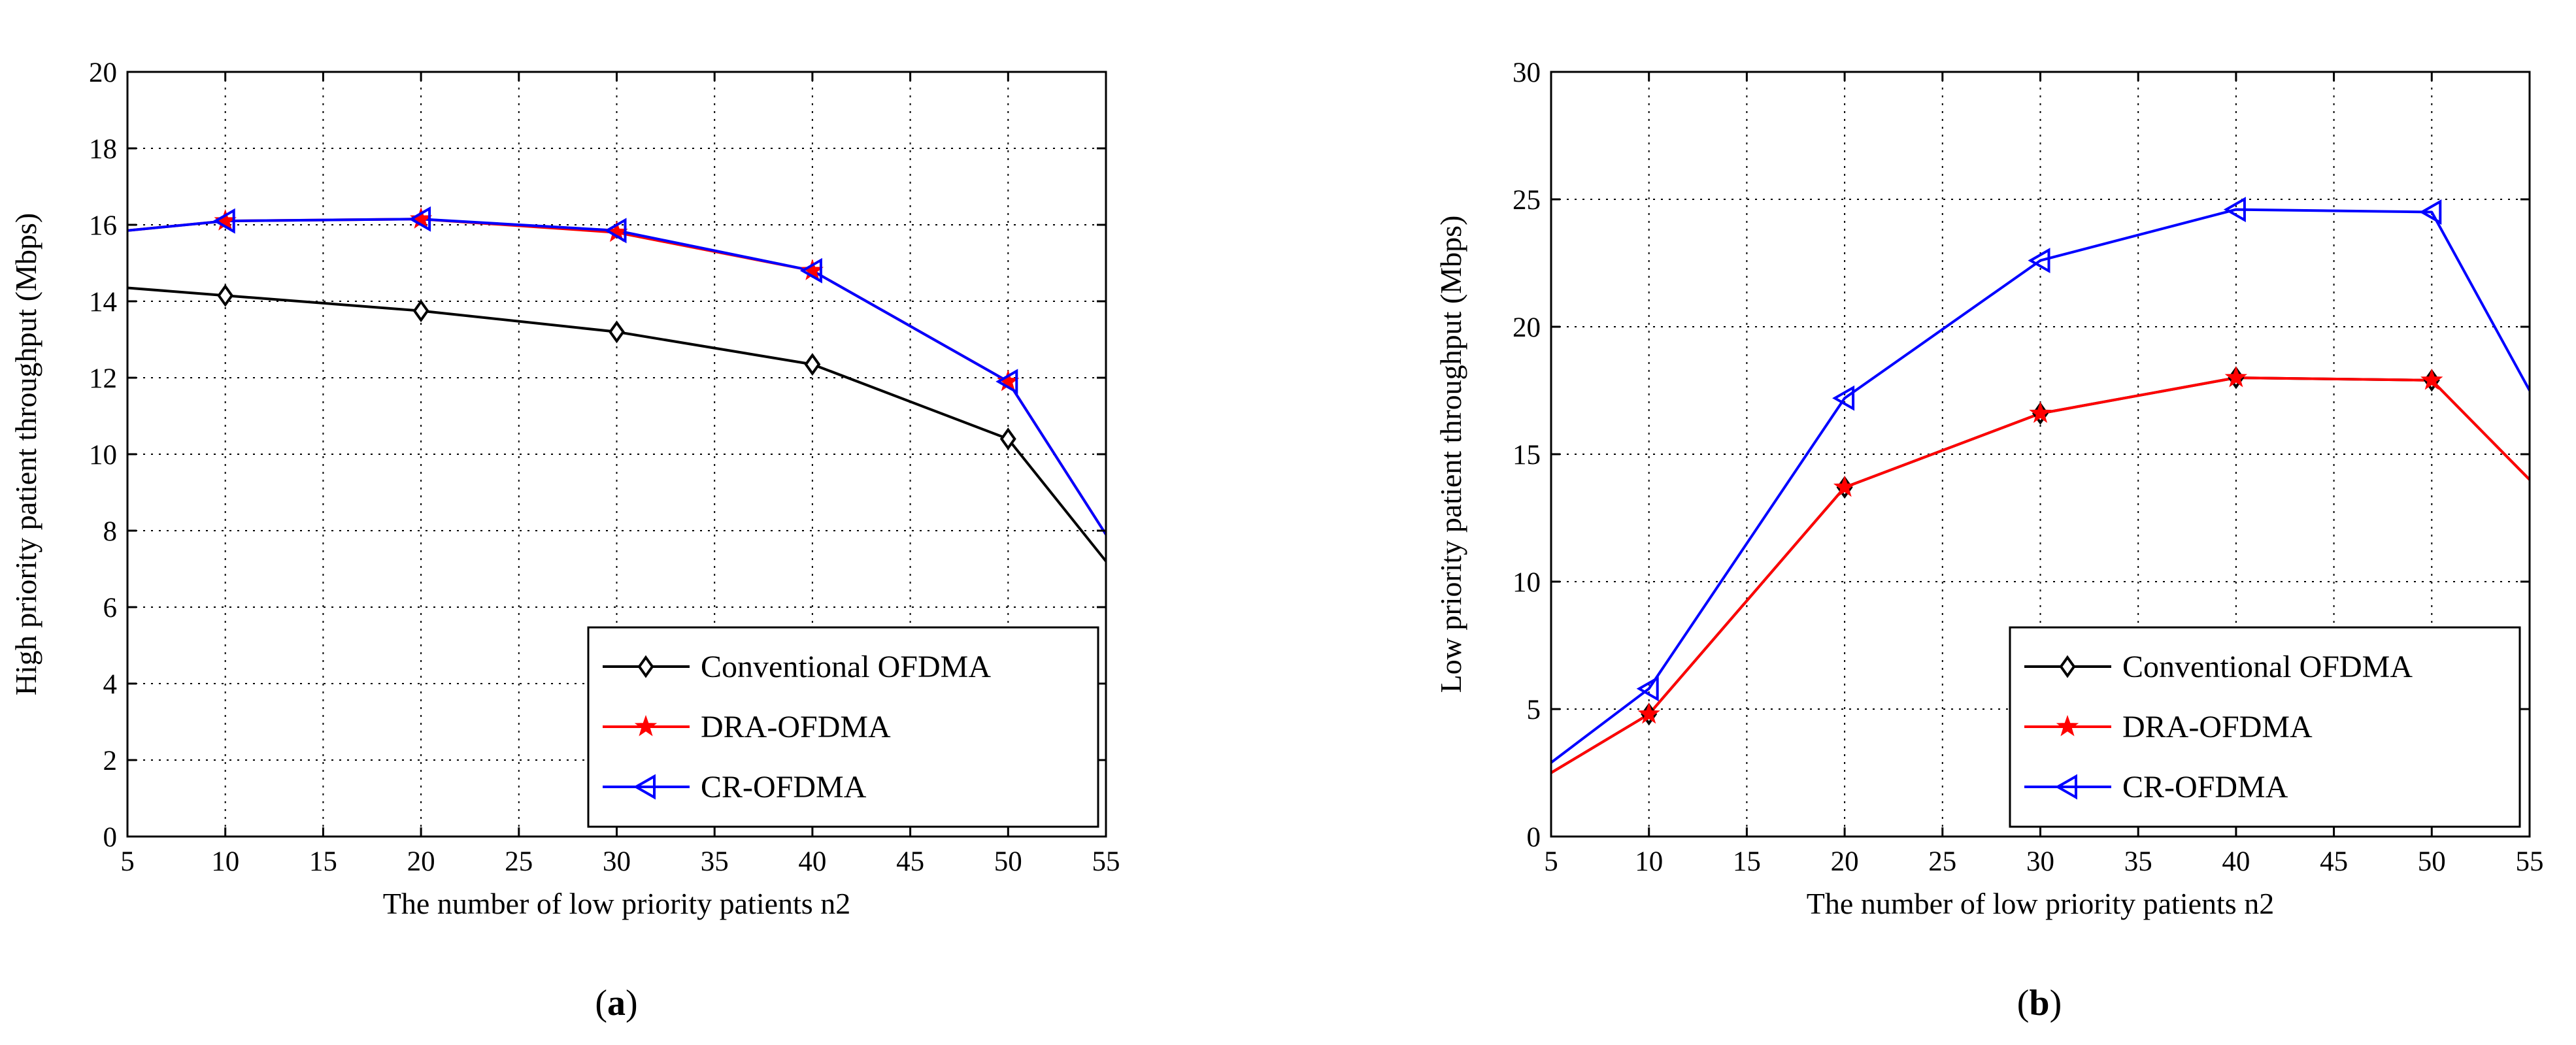  I want to click on panel-caption: (a), so click(616, 1003).